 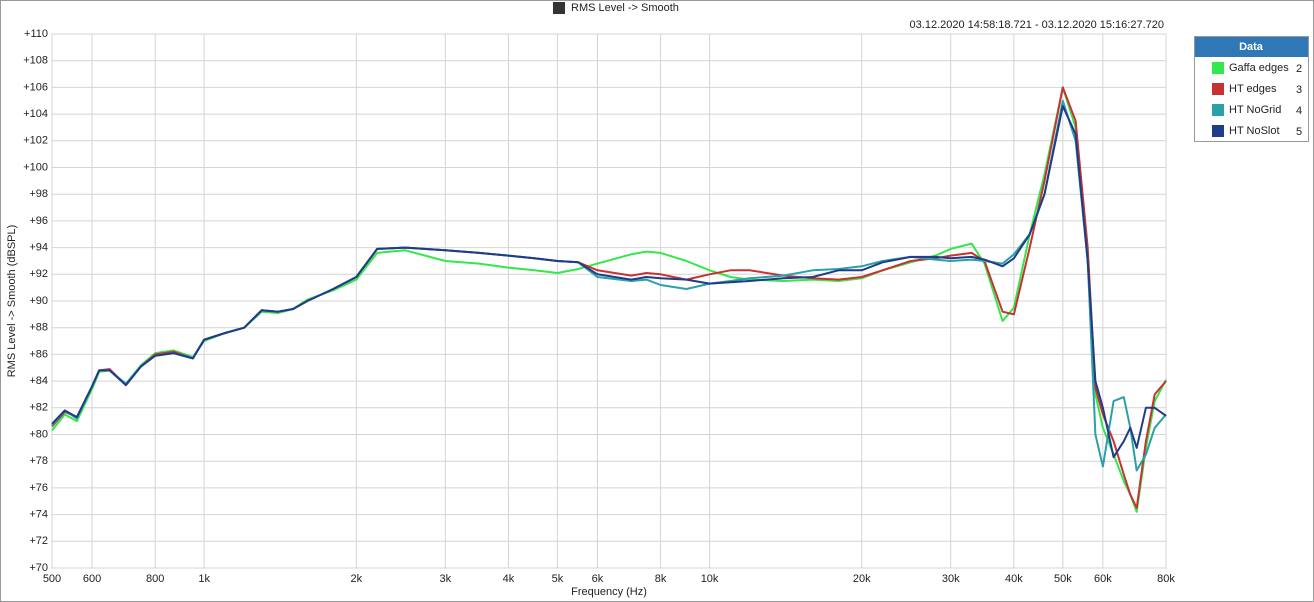 I want to click on legend-header, so click(x=1251, y=47).